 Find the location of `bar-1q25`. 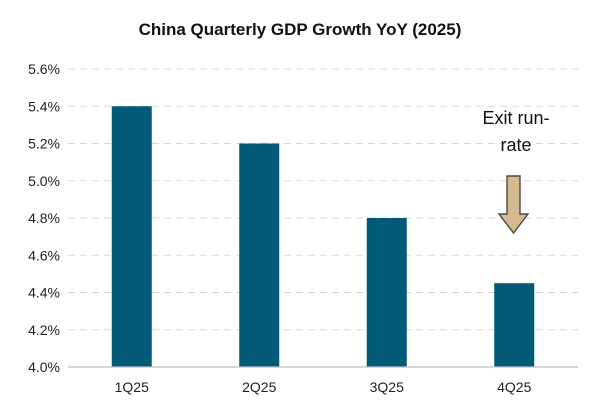

bar-1q25 is located at coordinates (131, 236).